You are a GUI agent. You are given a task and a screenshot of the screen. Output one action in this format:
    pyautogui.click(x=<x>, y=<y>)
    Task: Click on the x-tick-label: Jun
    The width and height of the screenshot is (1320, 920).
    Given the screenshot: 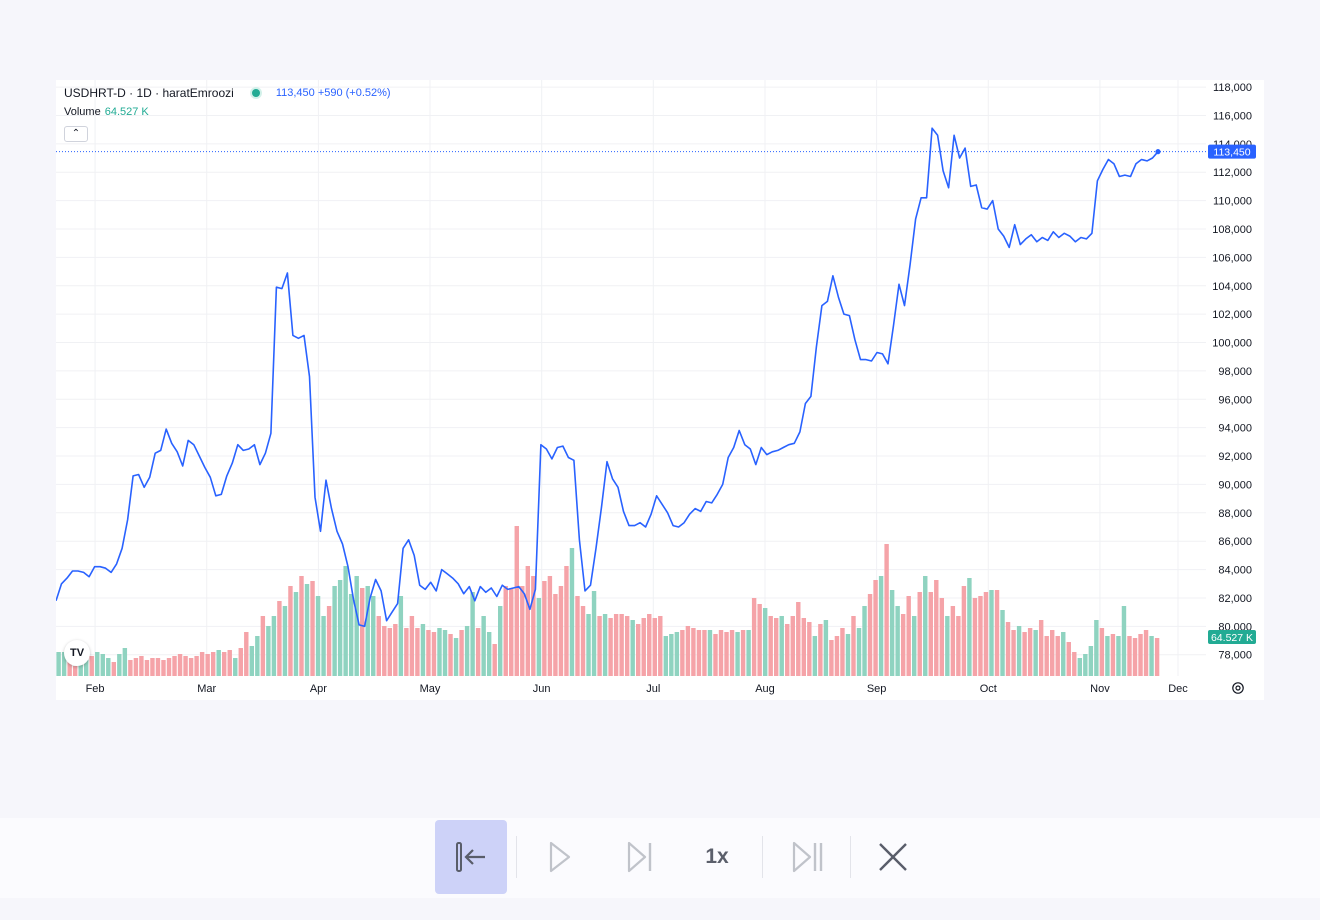 What is the action you would take?
    pyautogui.click(x=542, y=689)
    